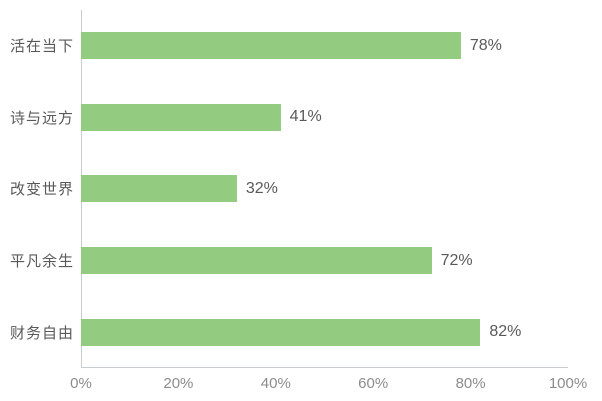 This screenshot has width=602, height=401. Describe the element at coordinates (324, 367) in the screenshot. I see `x-axis-line` at that location.